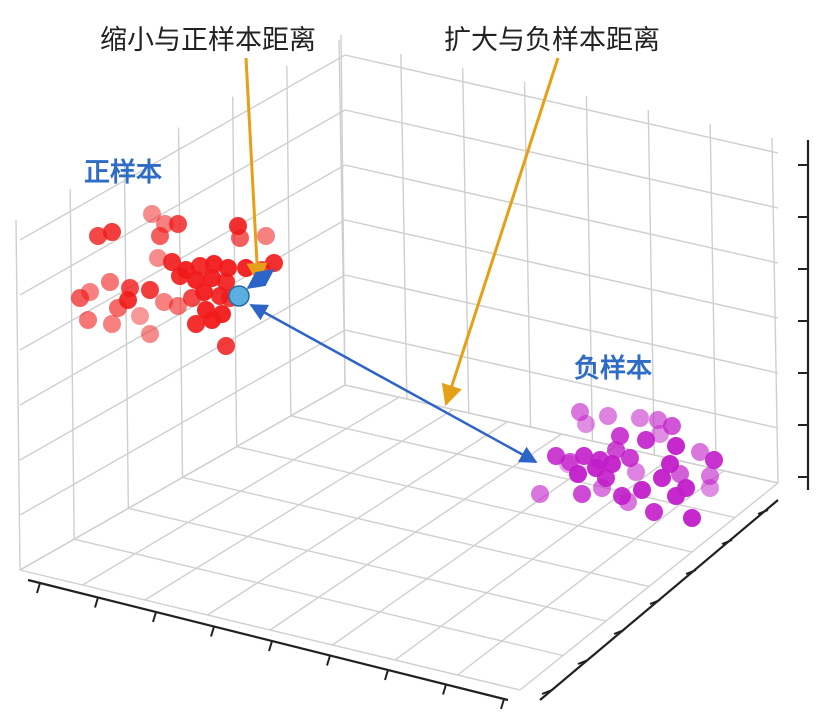 The image size is (829, 715). I want to click on positive-cluster-label: 正样本, so click(123, 173).